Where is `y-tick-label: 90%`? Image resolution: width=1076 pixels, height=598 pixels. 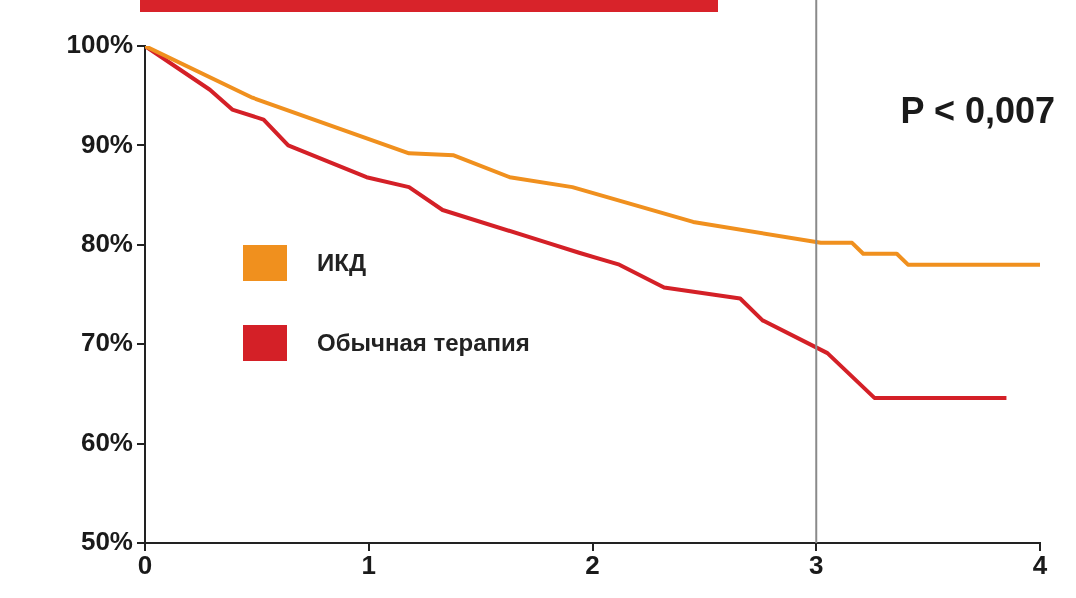 y-tick-label: 90% is located at coordinates (106, 143).